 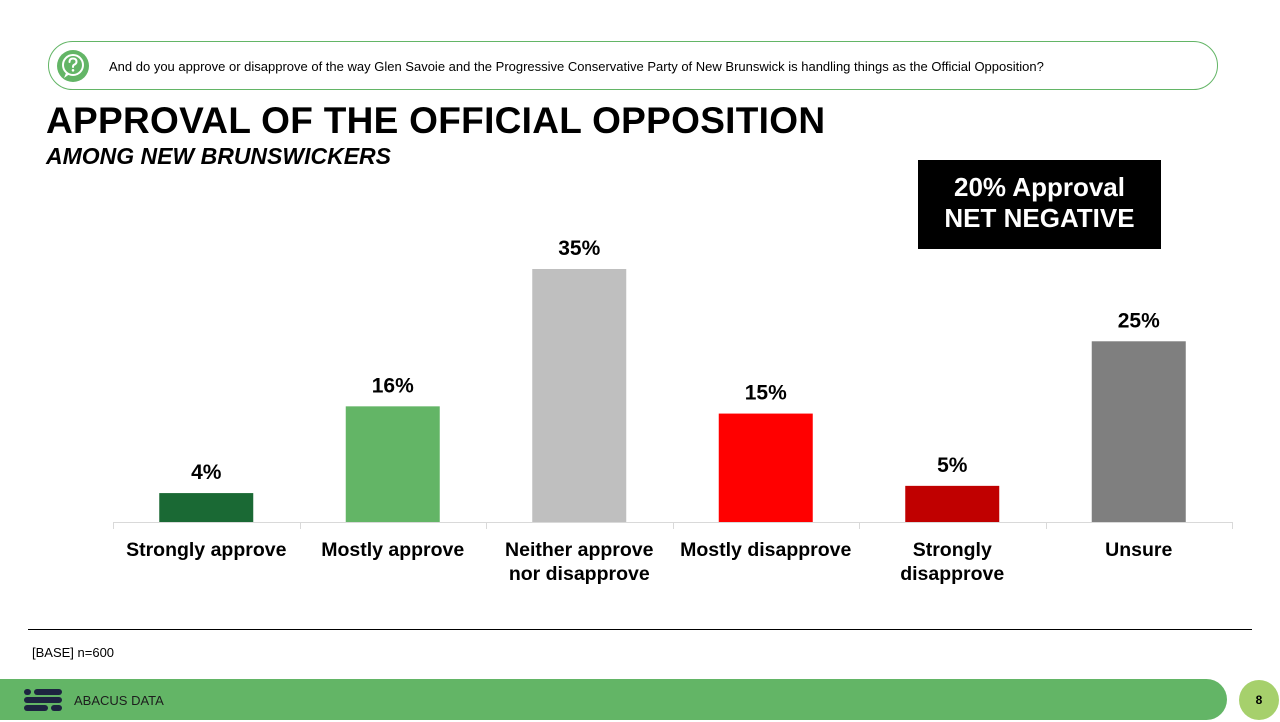 I want to click on data-label: 35%, so click(x=579, y=248).